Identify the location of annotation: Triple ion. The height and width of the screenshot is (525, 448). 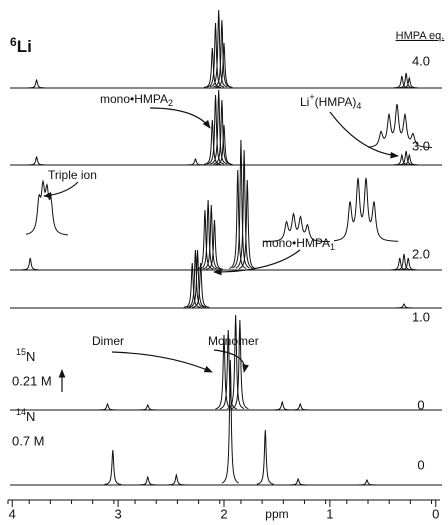
(72, 175).